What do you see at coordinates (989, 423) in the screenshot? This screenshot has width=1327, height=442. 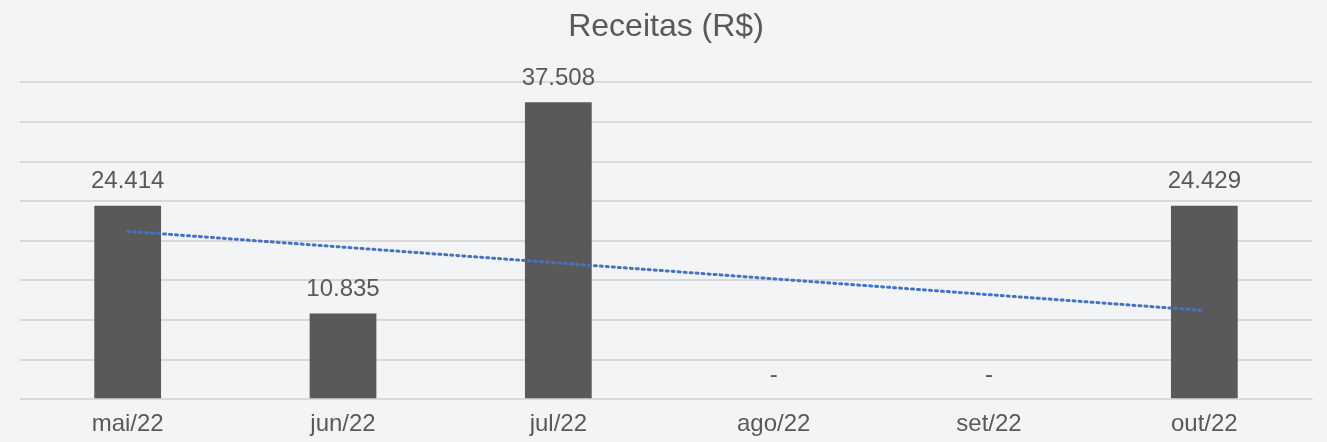 I see `x-tick-label: set/22` at bounding box center [989, 423].